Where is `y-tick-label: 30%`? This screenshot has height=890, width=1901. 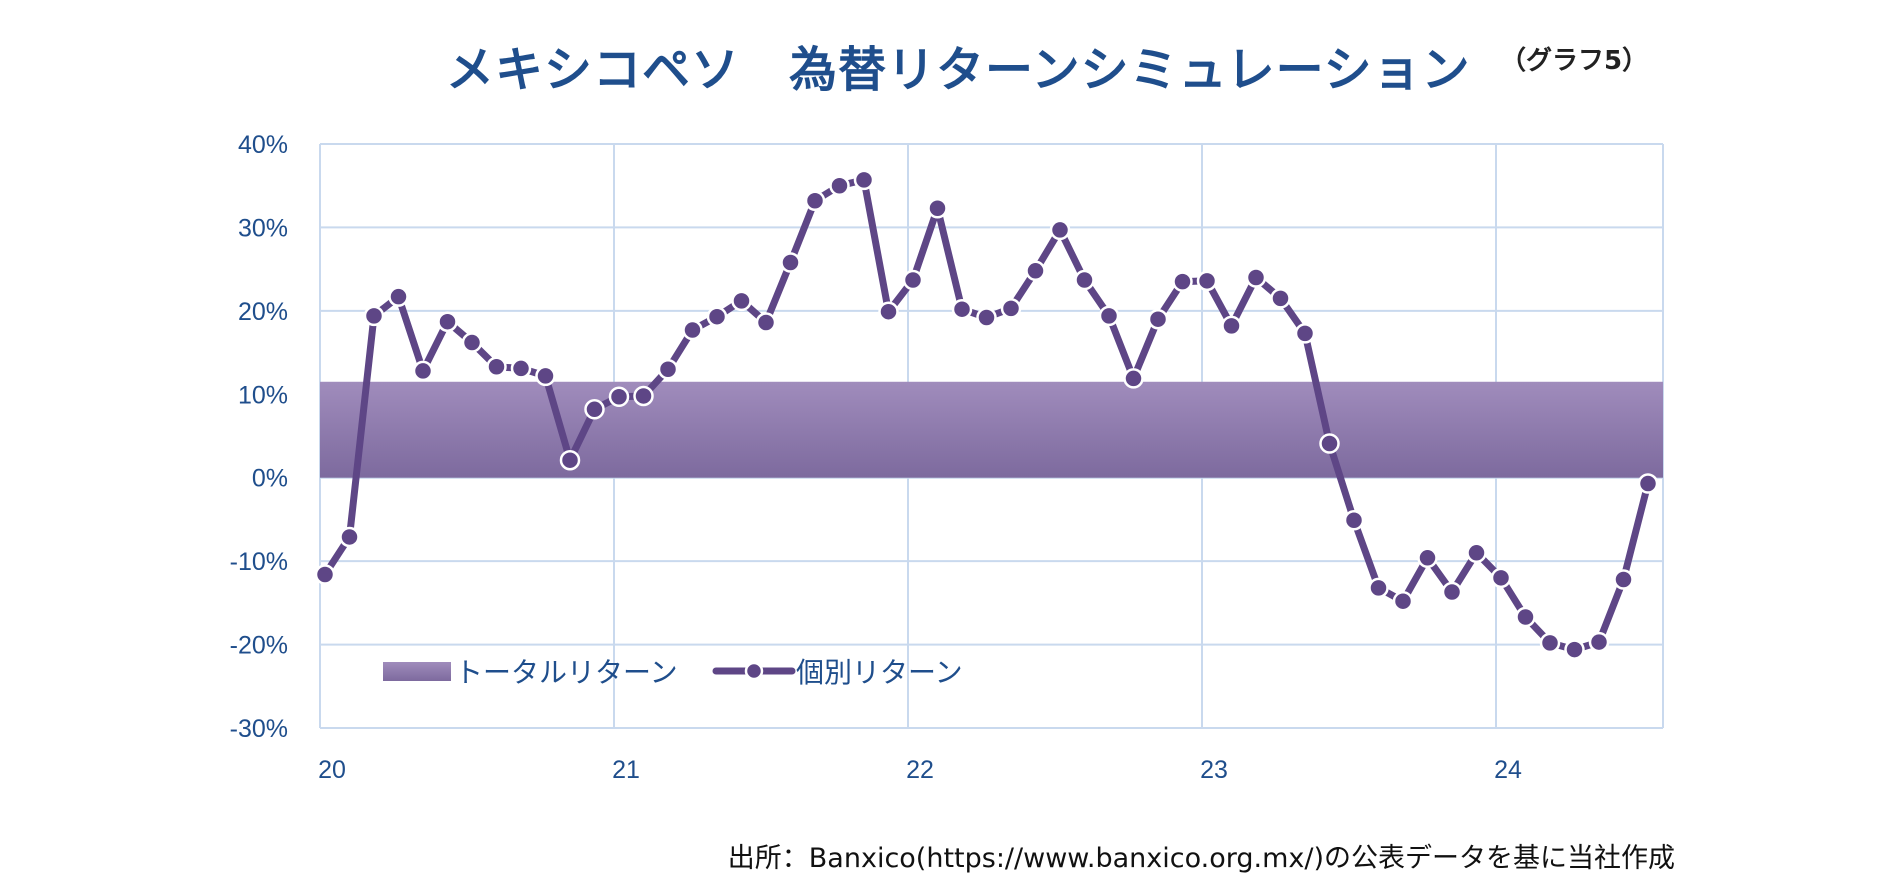
y-tick-label: 30% is located at coordinates (263, 228).